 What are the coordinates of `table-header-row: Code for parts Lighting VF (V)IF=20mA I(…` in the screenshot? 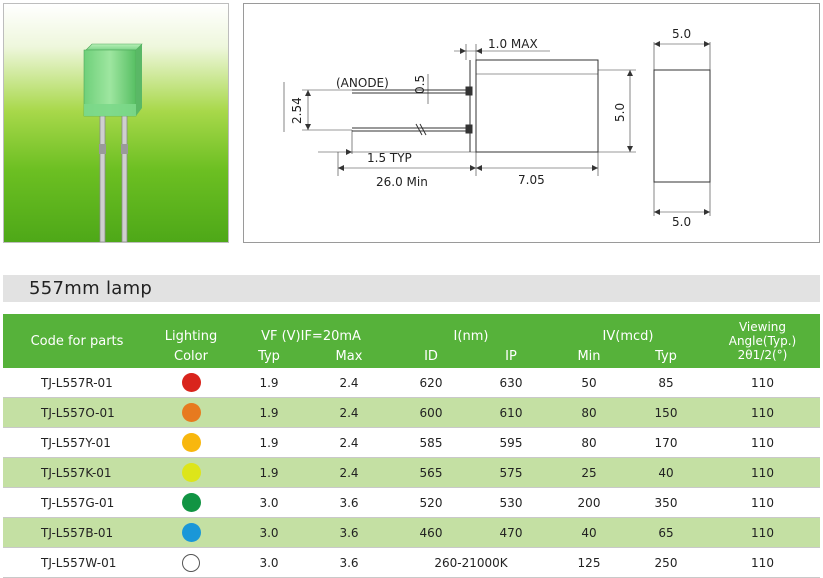 It's located at (411, 341).